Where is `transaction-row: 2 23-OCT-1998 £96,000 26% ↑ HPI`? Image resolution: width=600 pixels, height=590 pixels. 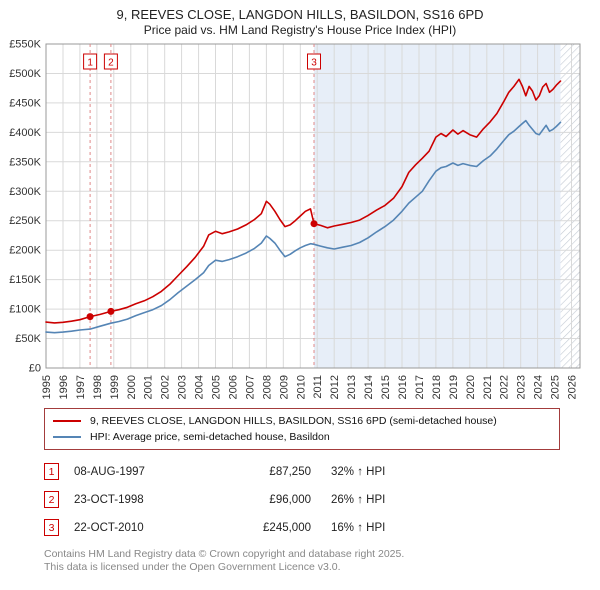
transaction-row: 2 23-OCT-1998 £96,000 26% ↑ HPI is located at coordinates (322, 499).